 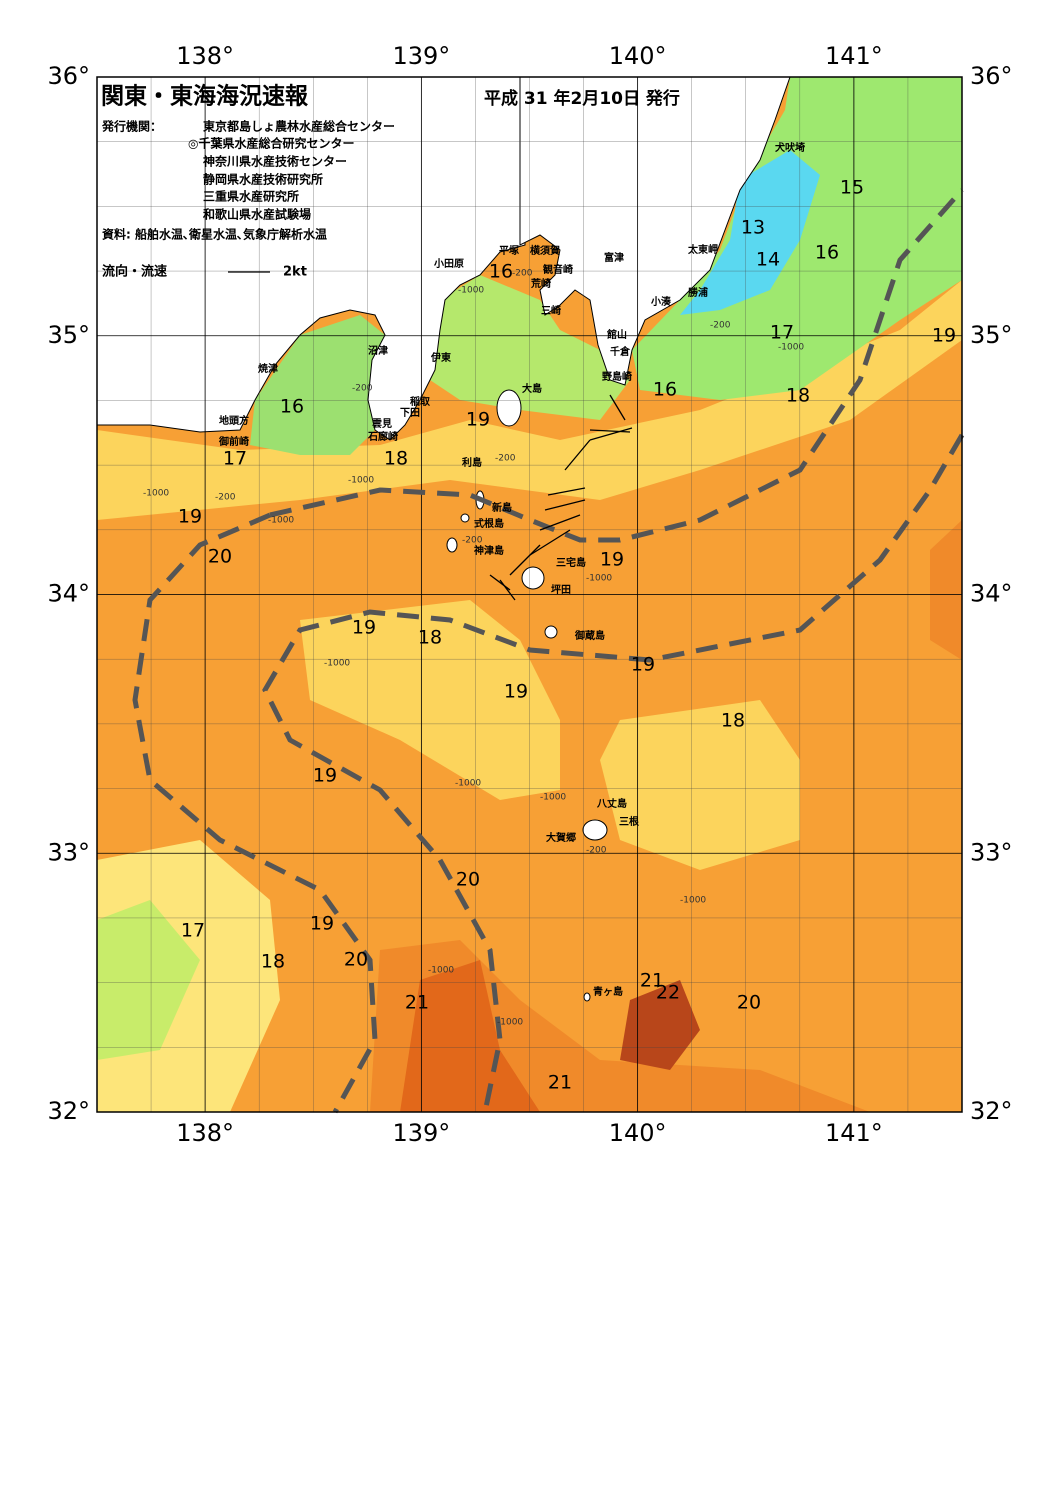 What do you see at coordinates (256, 214) in the screenshot?
I see `issuer: 和歌山県水産試験場` at bounding box center [256, 214].